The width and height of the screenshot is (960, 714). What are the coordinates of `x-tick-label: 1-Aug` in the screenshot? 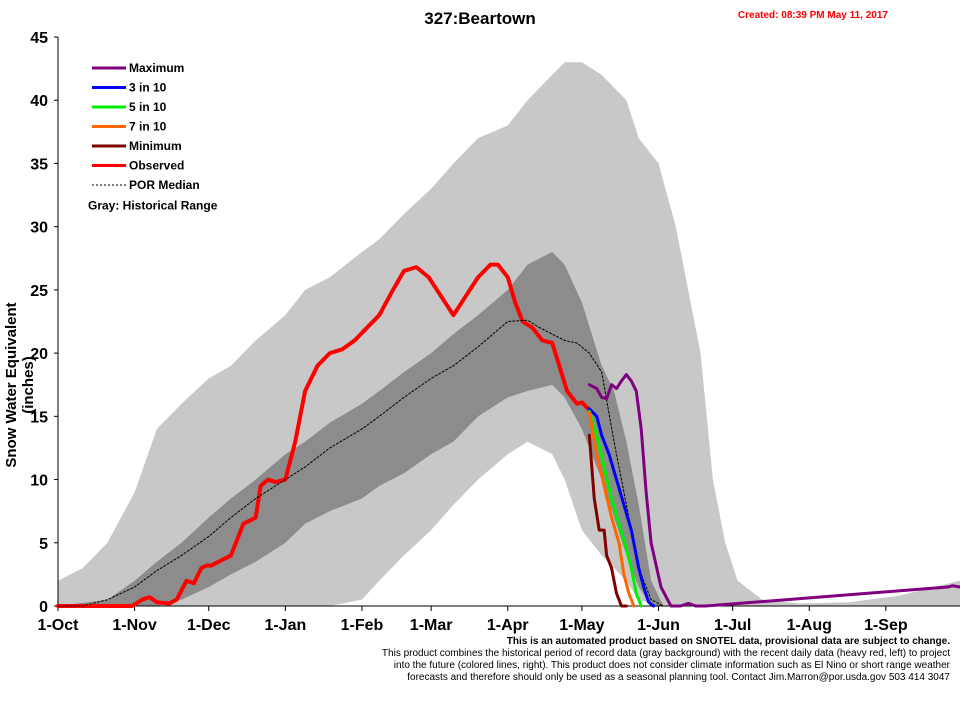 It's located at (809, 625).